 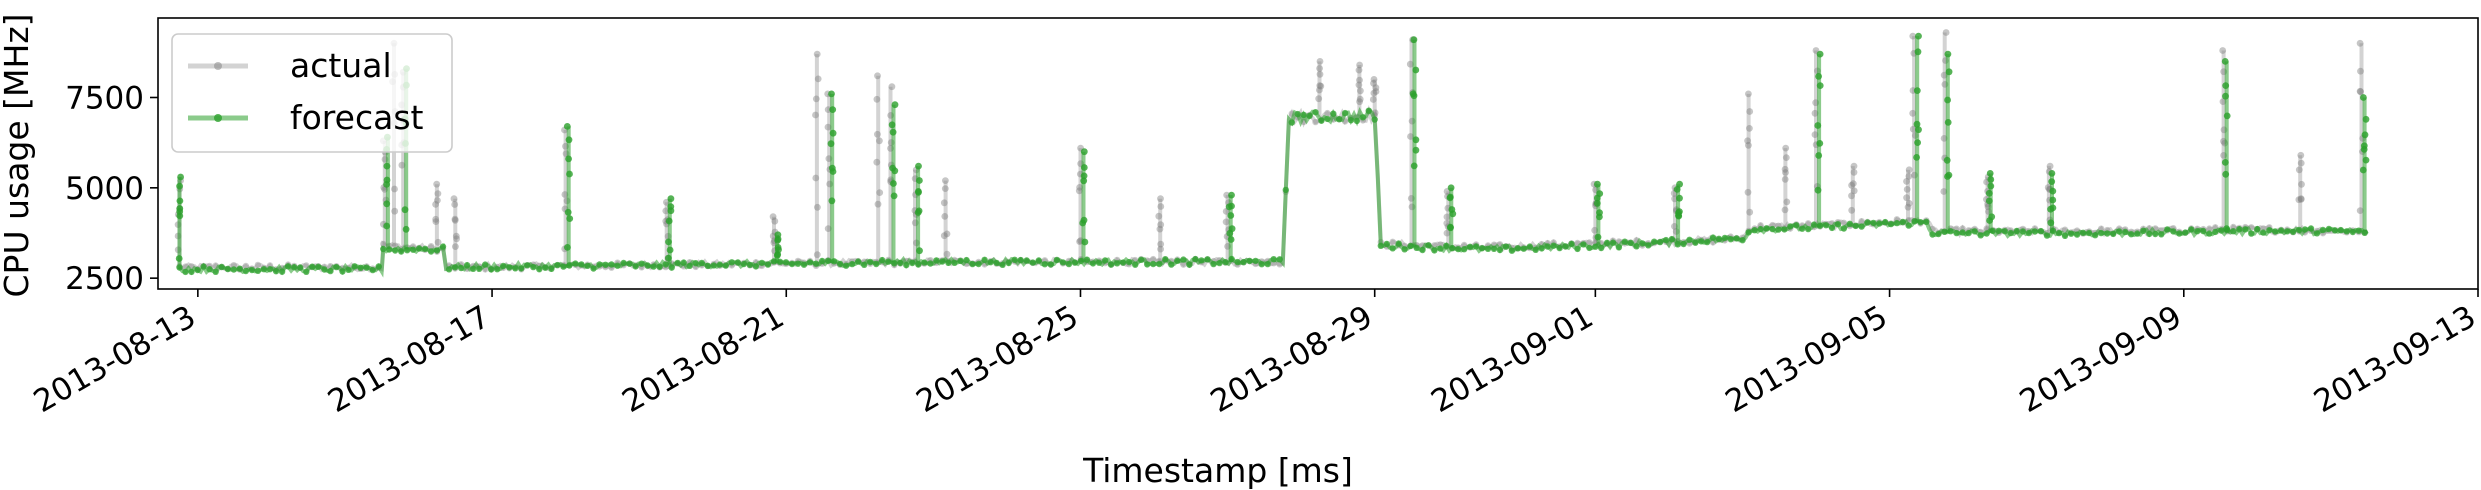 What do you see at coordinates (357, 117) in the screenshot?
I see `legend-label: forecast` at bounding box center [357, 117].